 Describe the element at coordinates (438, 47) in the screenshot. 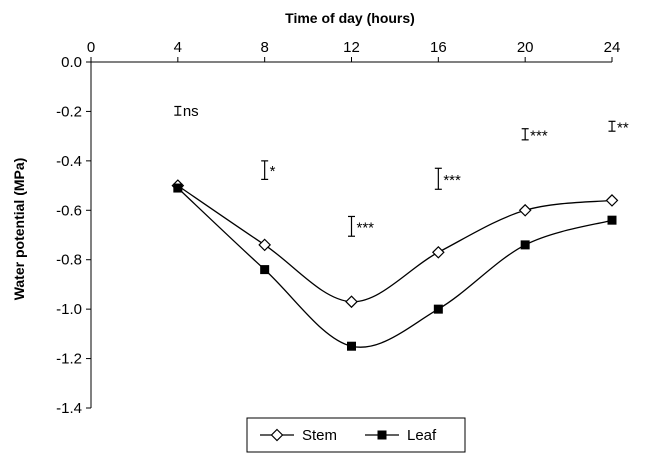

I see `x-tick-label: 16` at that location.